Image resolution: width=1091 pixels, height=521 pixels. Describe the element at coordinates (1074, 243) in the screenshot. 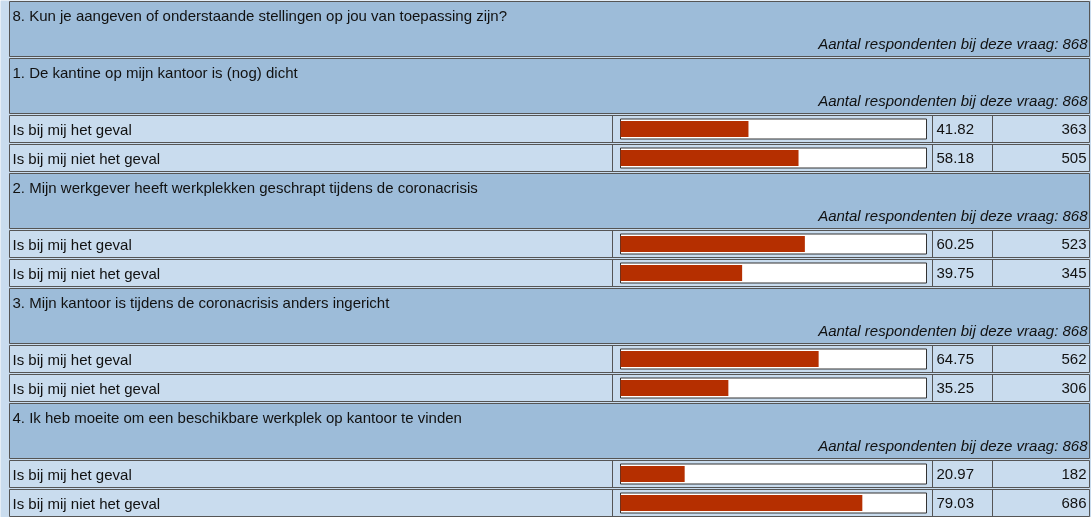

I see `text: 523` at that location.